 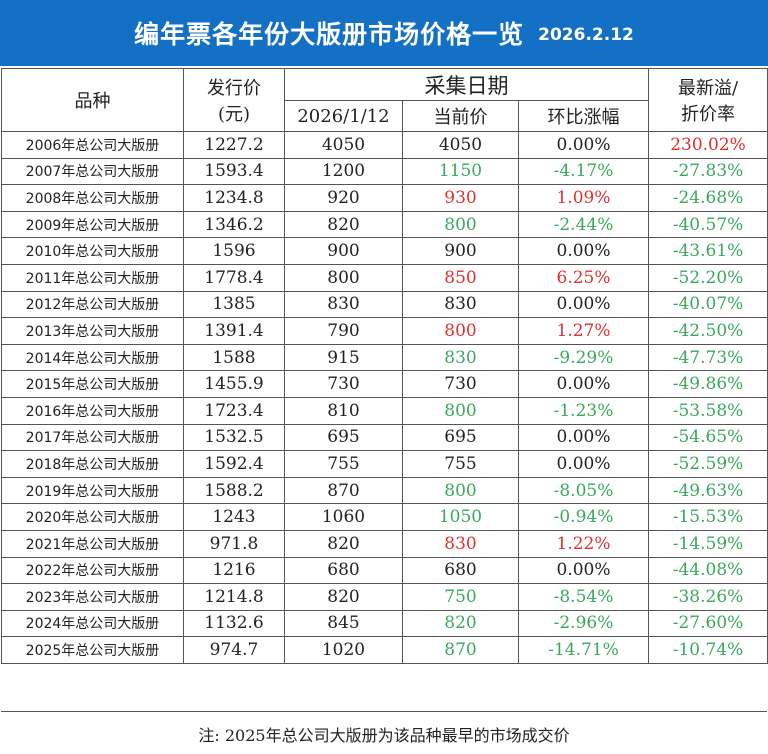 I want to click on cell-prev-price: 845, so click(x=343, y=623).